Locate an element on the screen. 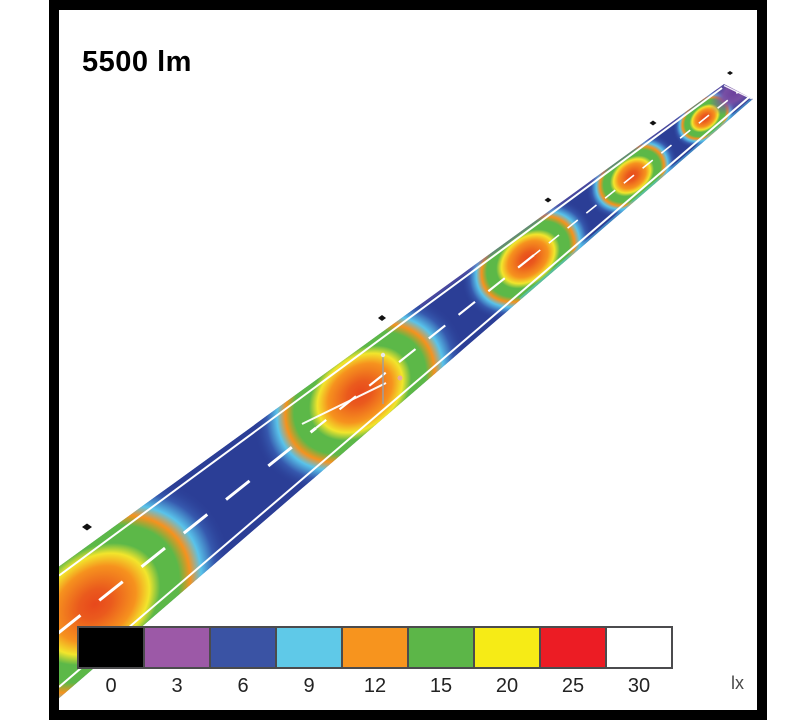 The height and width of the screenshot is (720, 801). legend-entry: 30 is located at coordinates (639, 661).